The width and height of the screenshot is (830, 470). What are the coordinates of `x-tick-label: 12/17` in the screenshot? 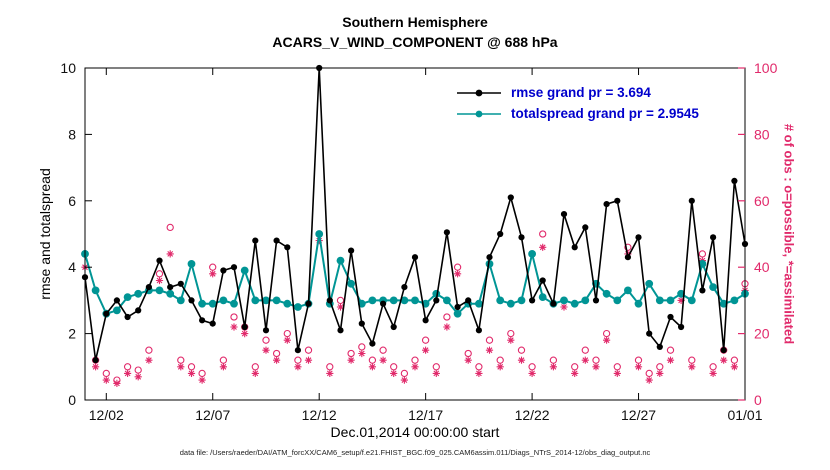 It's located at (425, 415).